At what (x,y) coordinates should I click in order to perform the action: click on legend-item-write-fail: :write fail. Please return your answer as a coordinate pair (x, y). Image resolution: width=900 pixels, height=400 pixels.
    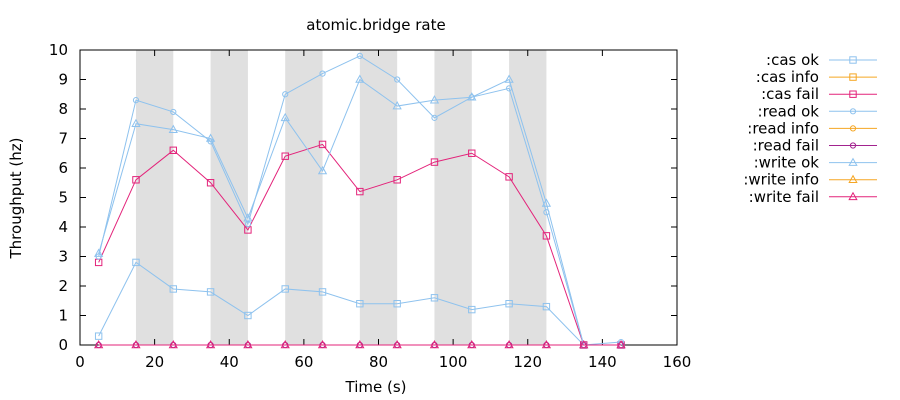
    Looking at the image, I should click on (813, 197).